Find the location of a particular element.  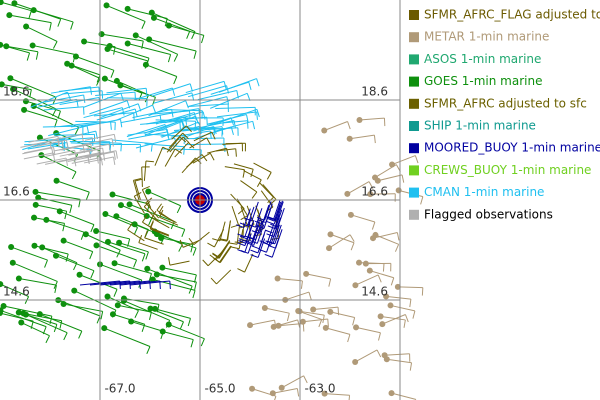

legend-label: CREWS_BUOY 1-min marine is located at coordinates (507, 170).